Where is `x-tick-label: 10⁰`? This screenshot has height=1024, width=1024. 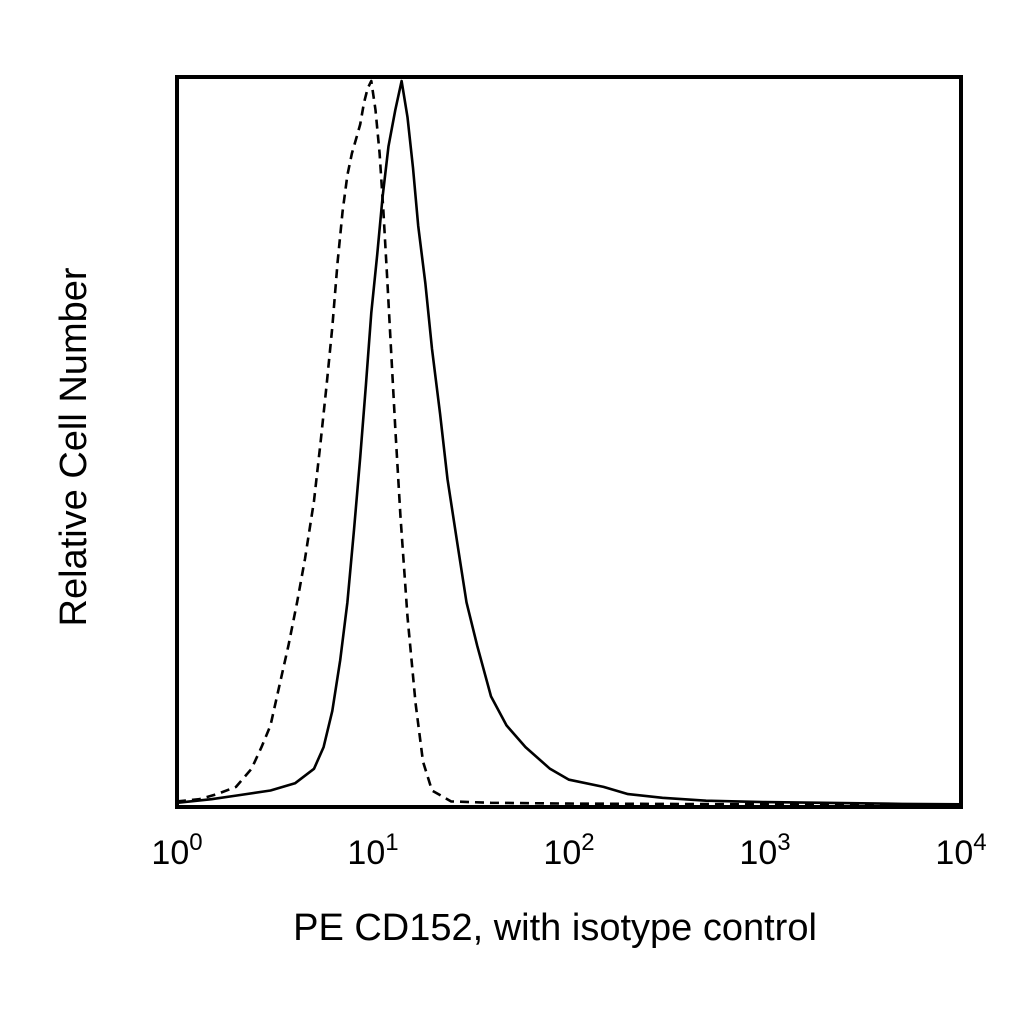
x-tick-label: 10⁰ is located at coordinates (176, 850).